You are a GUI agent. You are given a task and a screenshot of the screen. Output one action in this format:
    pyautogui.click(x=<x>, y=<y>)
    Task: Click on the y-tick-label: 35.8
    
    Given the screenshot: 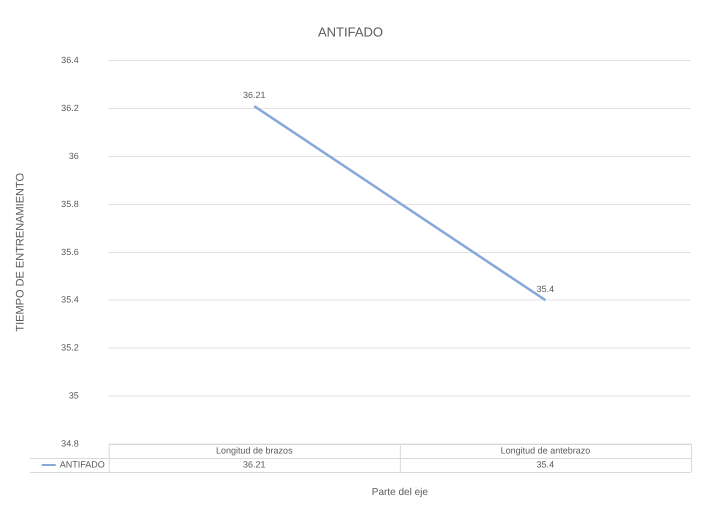 What is the action you would take?
    pyautogui.click(x=70, y=203)
    